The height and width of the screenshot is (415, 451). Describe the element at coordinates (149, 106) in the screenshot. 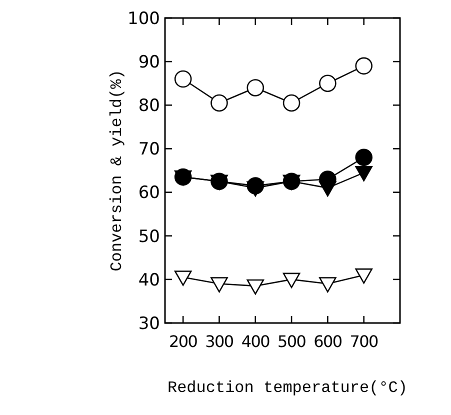

I see `y-tick-label: 80` at that location.